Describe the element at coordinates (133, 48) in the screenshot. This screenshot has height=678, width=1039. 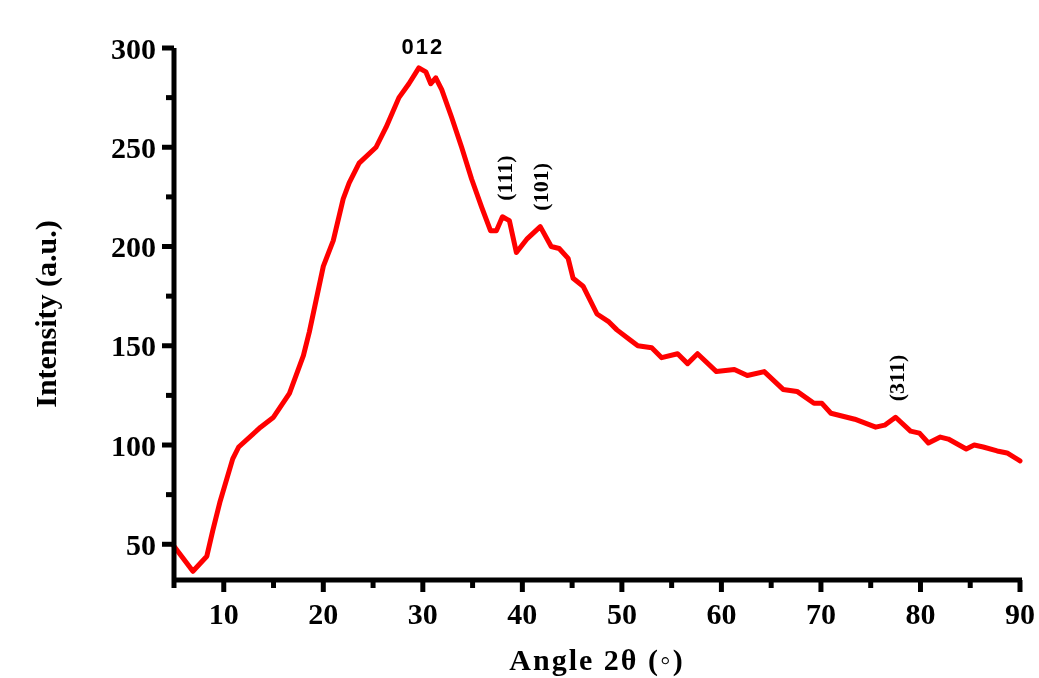
I see `y-tick-label: 300` at that location.